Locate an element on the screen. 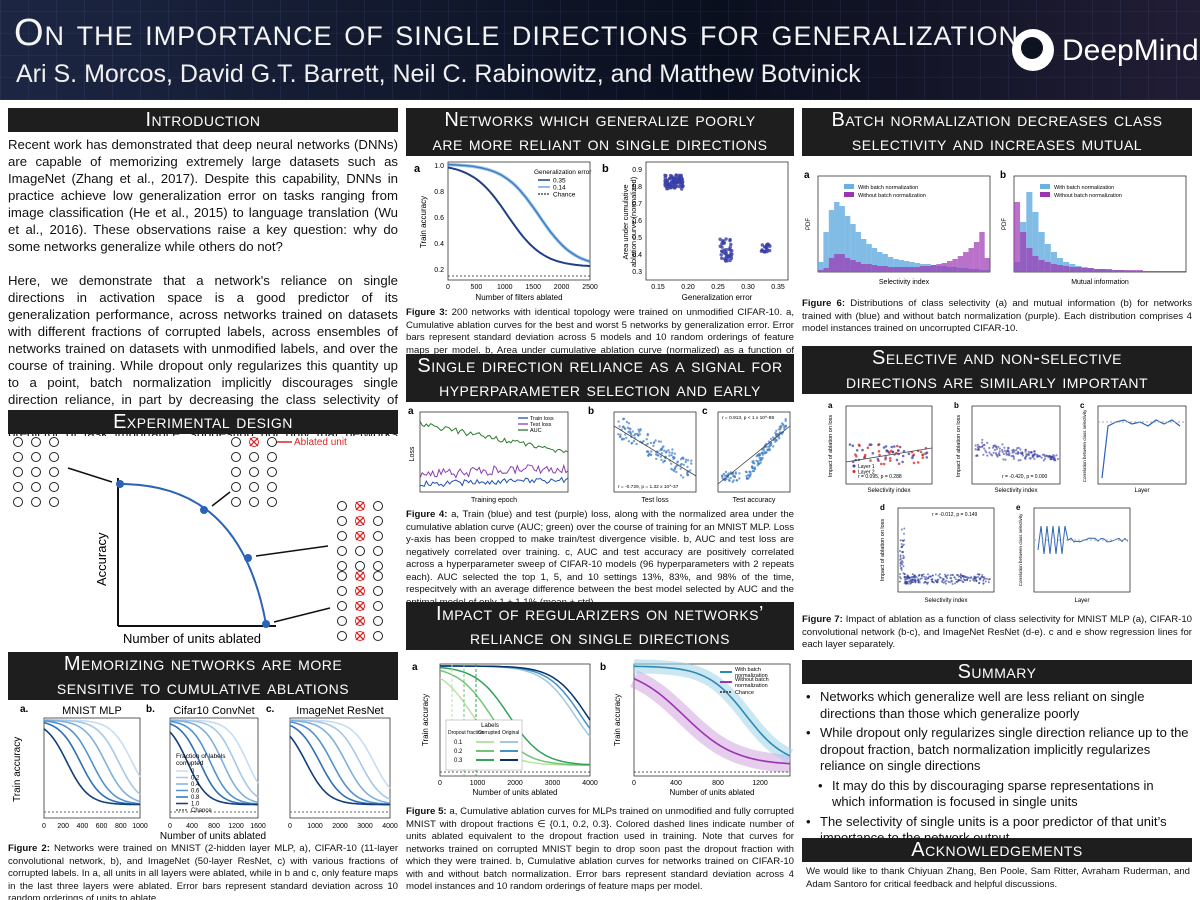 Image resolution: width=1200 pixels, height=900 pixels. fig2-panel-tag: a. is located at coordinates (24, 709).